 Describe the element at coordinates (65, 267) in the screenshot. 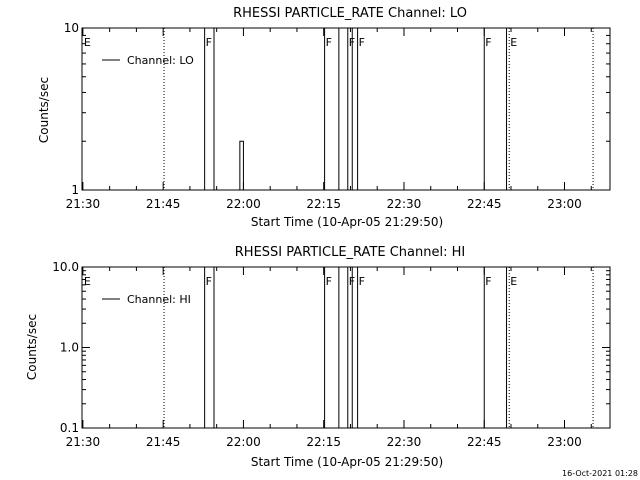

I see `y-tick-label: 10.0` at that location.